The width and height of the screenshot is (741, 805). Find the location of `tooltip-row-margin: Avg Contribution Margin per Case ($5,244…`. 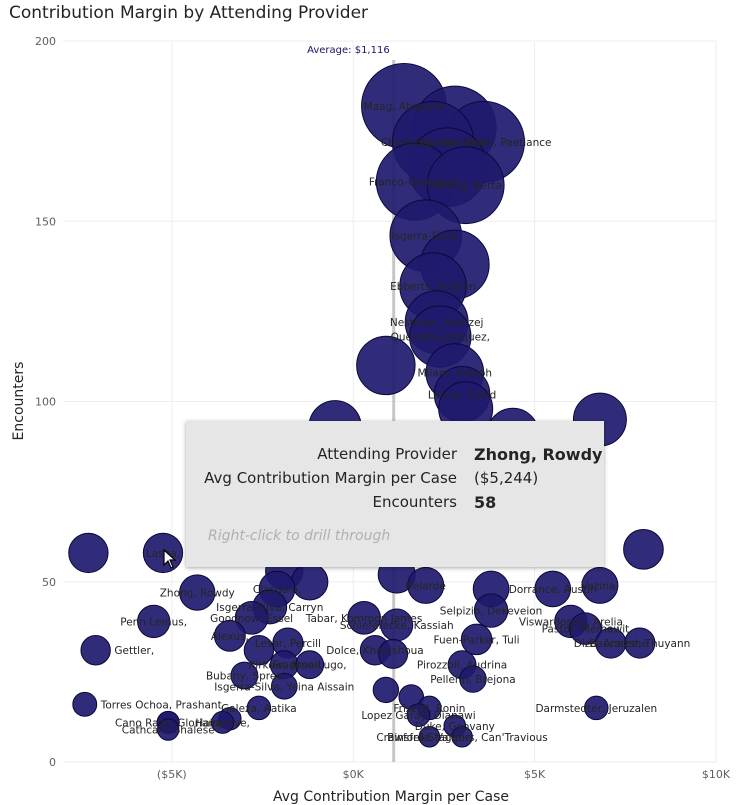

tooltip-row-margin: Avg Contribution Margin per Case ($5,244… is located at coordinates (395, 481).